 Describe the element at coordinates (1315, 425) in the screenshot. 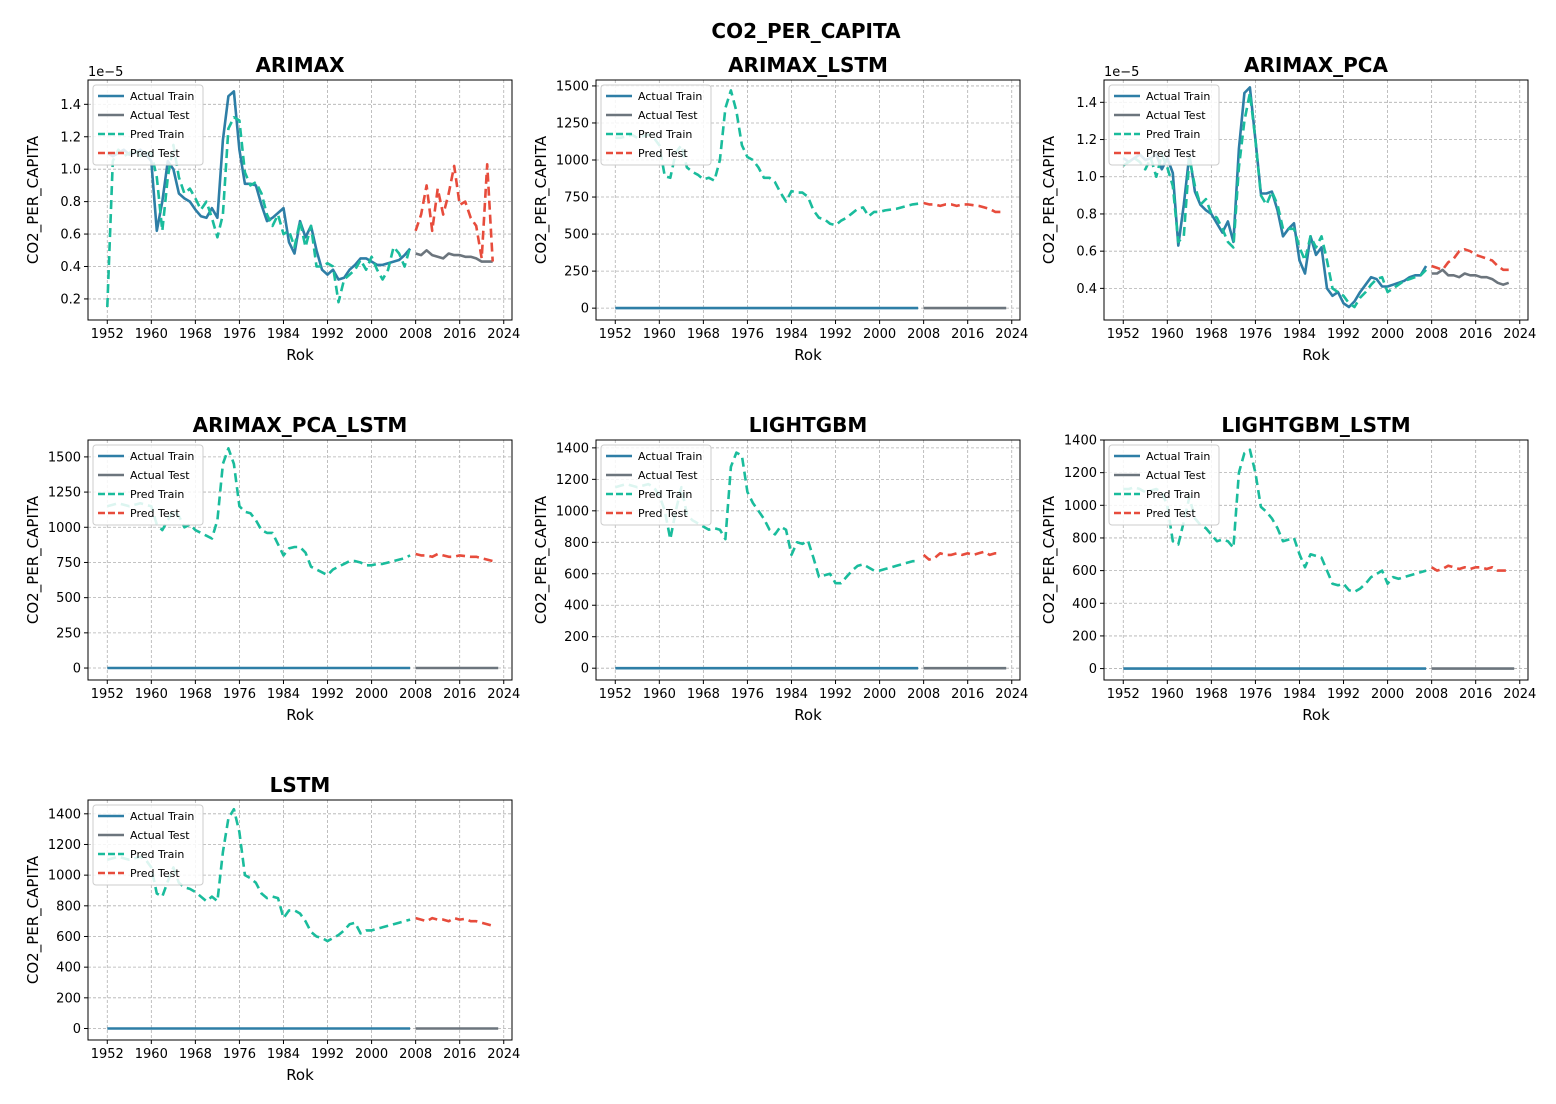

I see `subplot-title: LIGHTGBM_LSTM` at that location.